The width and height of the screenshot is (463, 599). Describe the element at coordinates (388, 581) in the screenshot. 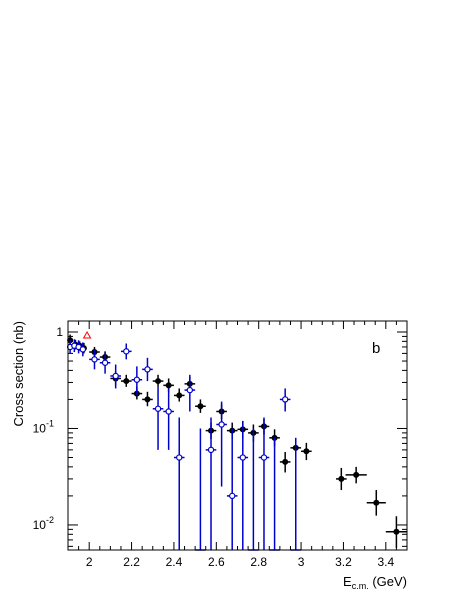

I see `x-axis-label-unit: (GeV)` at that location.